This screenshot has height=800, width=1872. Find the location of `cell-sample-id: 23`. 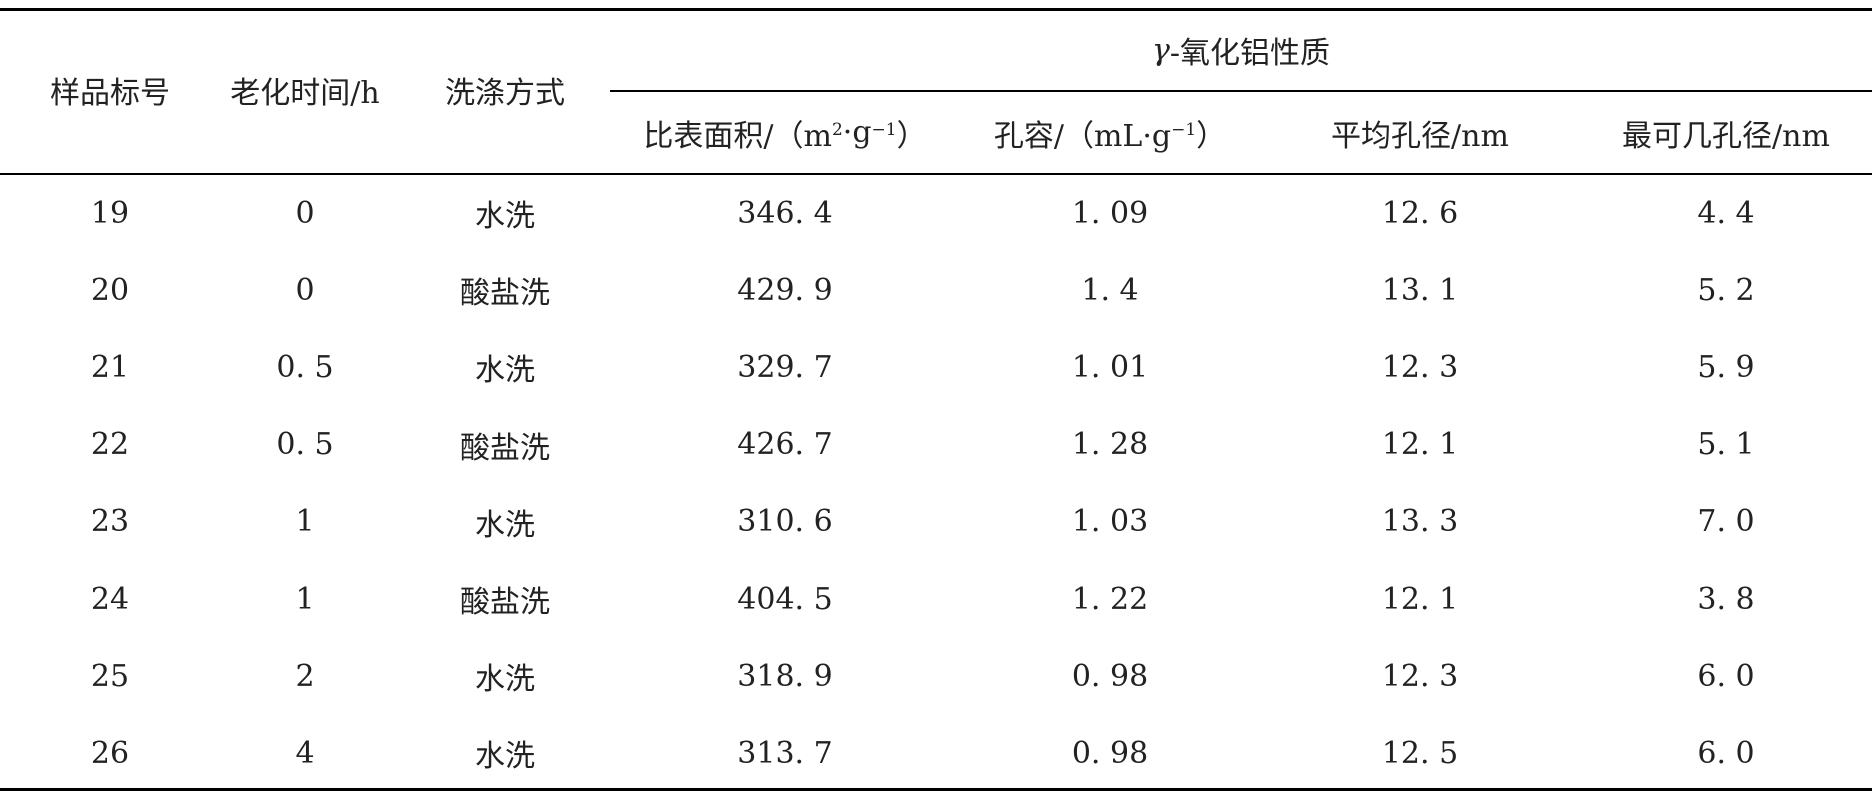

cell-sample-id: 23 is located at coordinates (110, 522).